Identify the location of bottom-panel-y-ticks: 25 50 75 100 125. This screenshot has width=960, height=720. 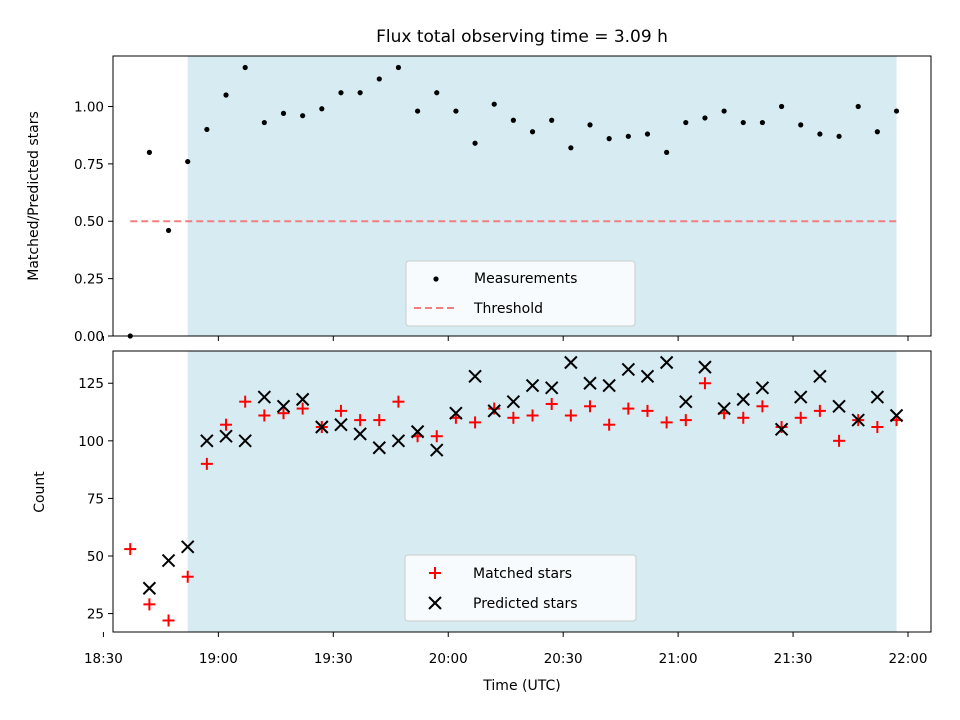
(95, 499).